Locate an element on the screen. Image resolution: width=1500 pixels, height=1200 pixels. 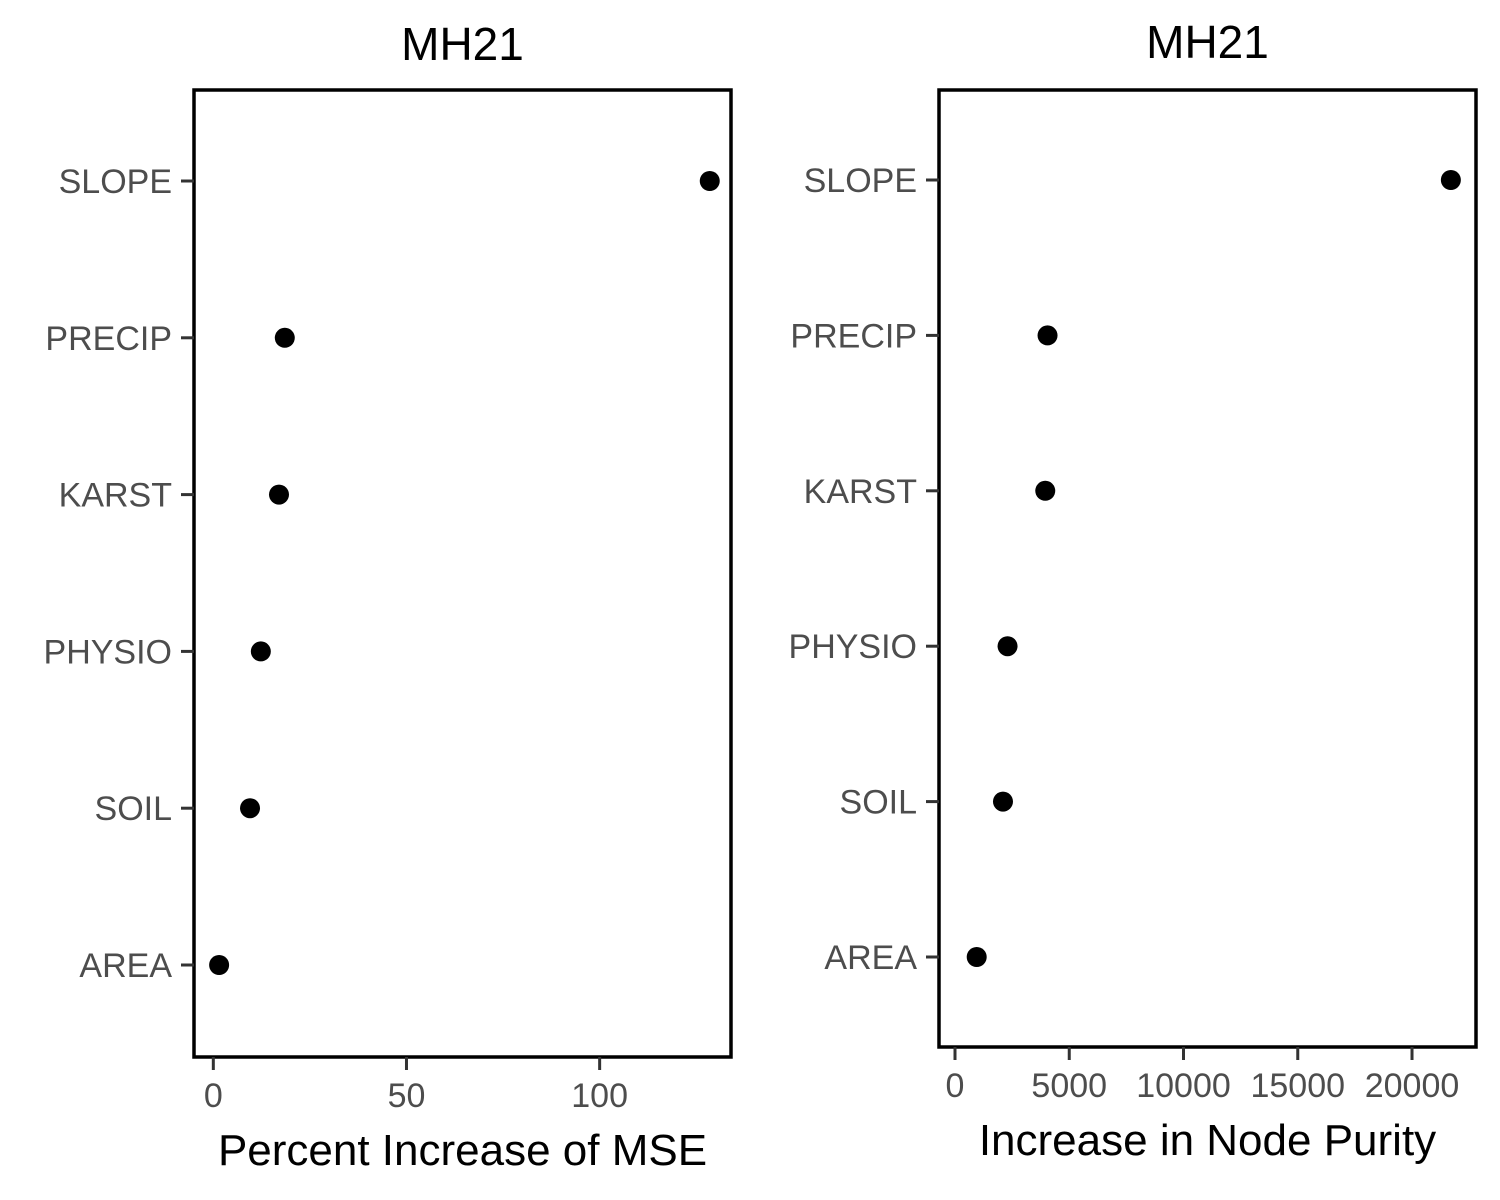
right-x-axis-label: Increase in Node Purity is located at coordinates (1207, 1140).